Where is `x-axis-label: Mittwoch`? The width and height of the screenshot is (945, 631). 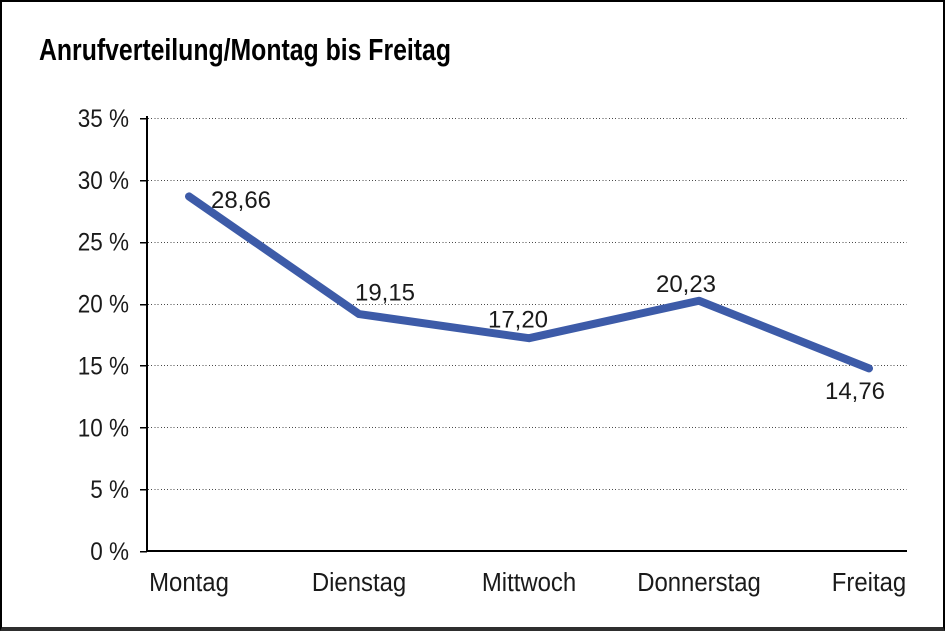 x-axis-label: Mittwoch is located at coordinates (529, 582).